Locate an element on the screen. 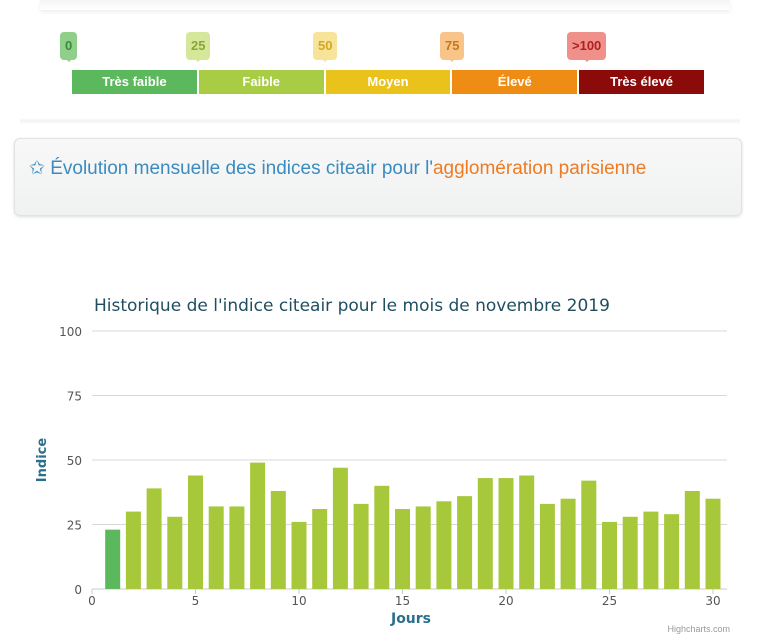 Image resolution: width=768 pixels, height=634 pixels. y-tick-label: 25 is located at coordinates (74, 526).